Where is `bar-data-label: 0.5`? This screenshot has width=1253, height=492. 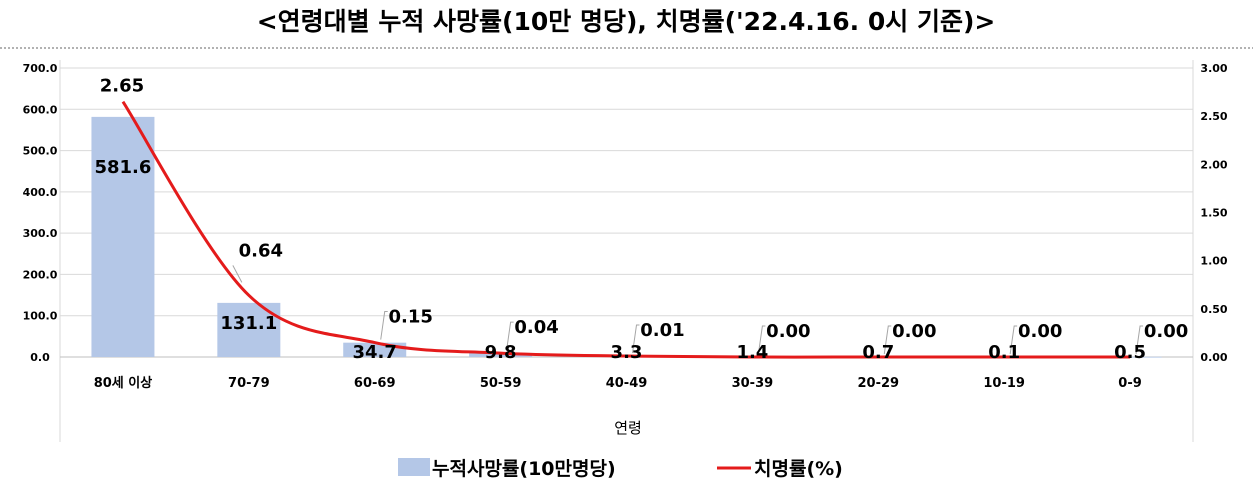 bar-data-label: 0.5 is located at coordinates (1130, 352).